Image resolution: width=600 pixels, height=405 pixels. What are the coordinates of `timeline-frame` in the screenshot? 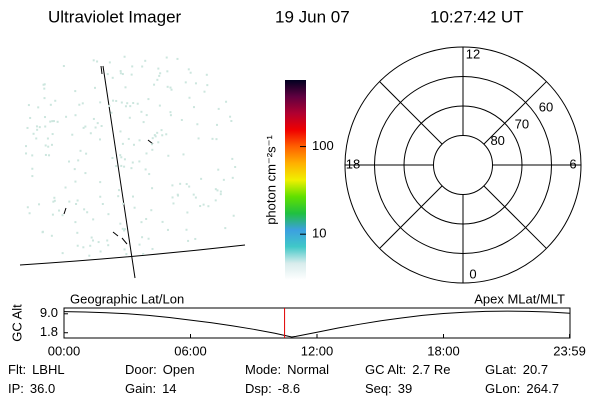 It's located at (317, 323).